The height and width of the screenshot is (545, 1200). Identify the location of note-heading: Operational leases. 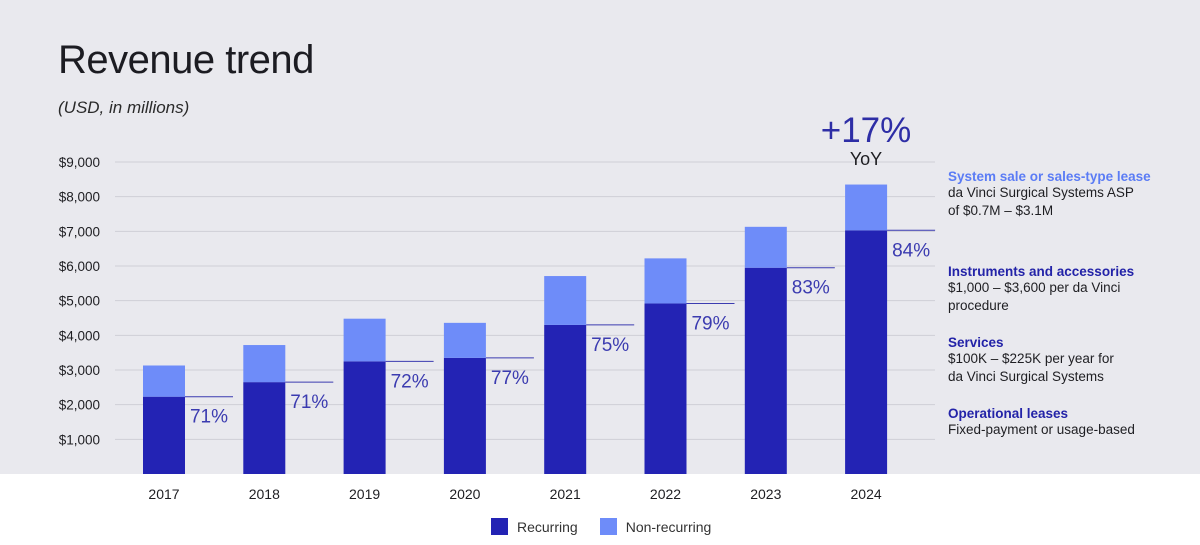
(1008, 413).